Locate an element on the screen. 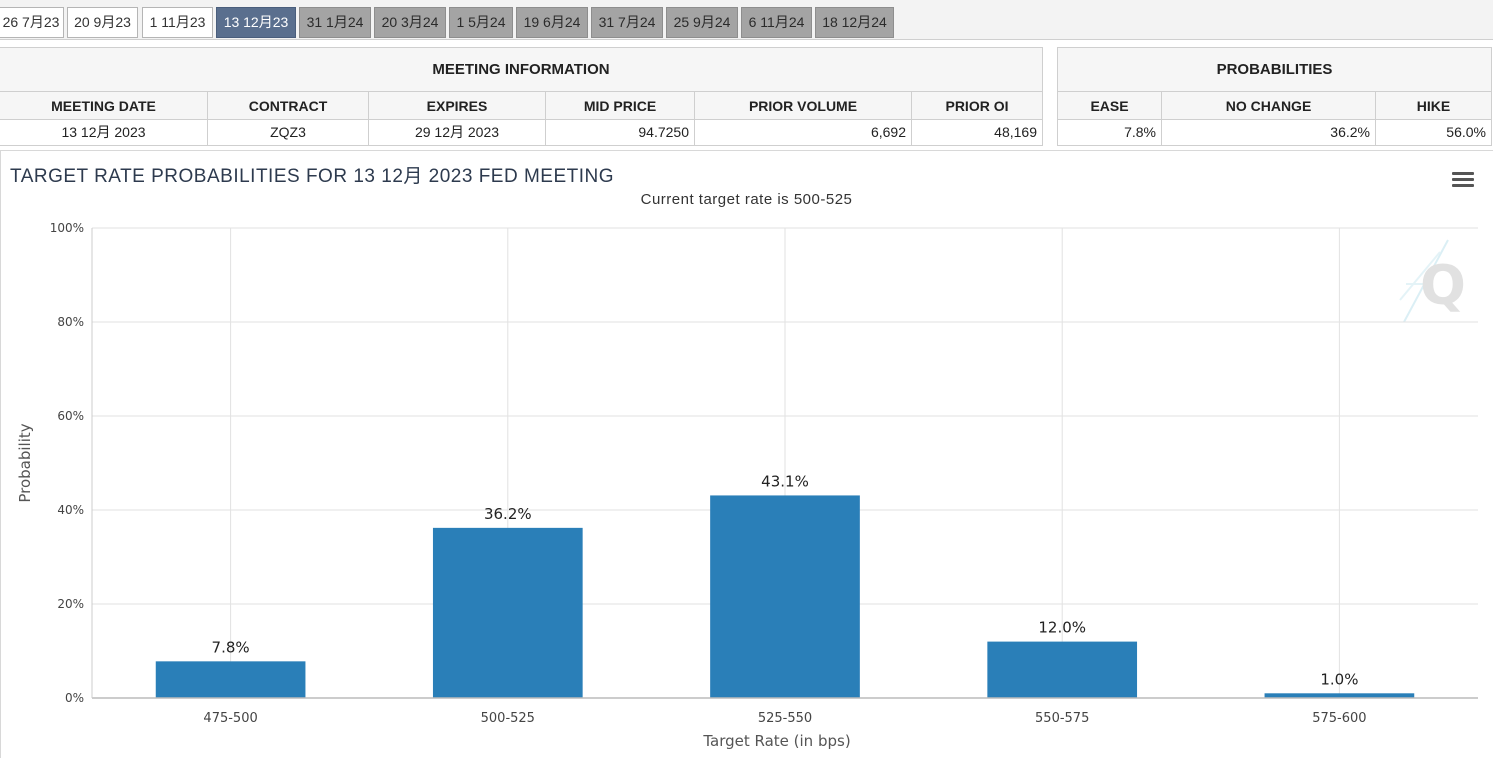  y-tick-label: 20% is located at coordinates (70, 604).